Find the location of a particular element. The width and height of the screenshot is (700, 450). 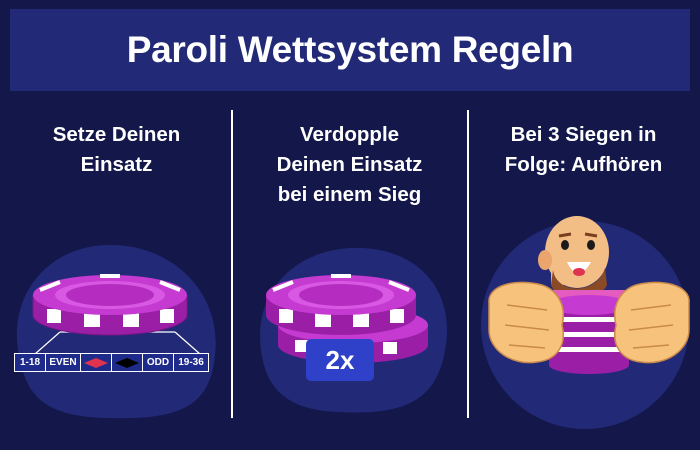

red-diamond-icon is located at coordinates (96, 362).